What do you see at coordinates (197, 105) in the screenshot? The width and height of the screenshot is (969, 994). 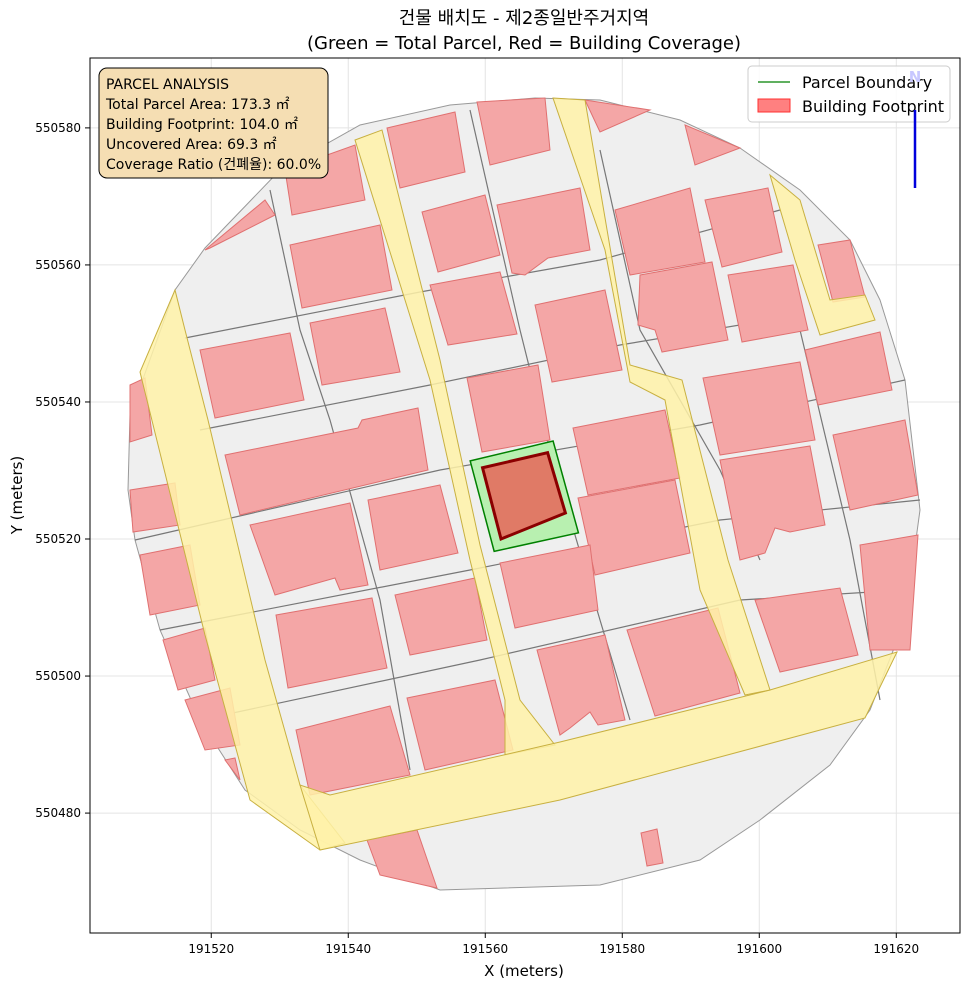 I see `annotation-line: Total Parcel Area: 173.3 ㎡` at bounding box center [197, 105].